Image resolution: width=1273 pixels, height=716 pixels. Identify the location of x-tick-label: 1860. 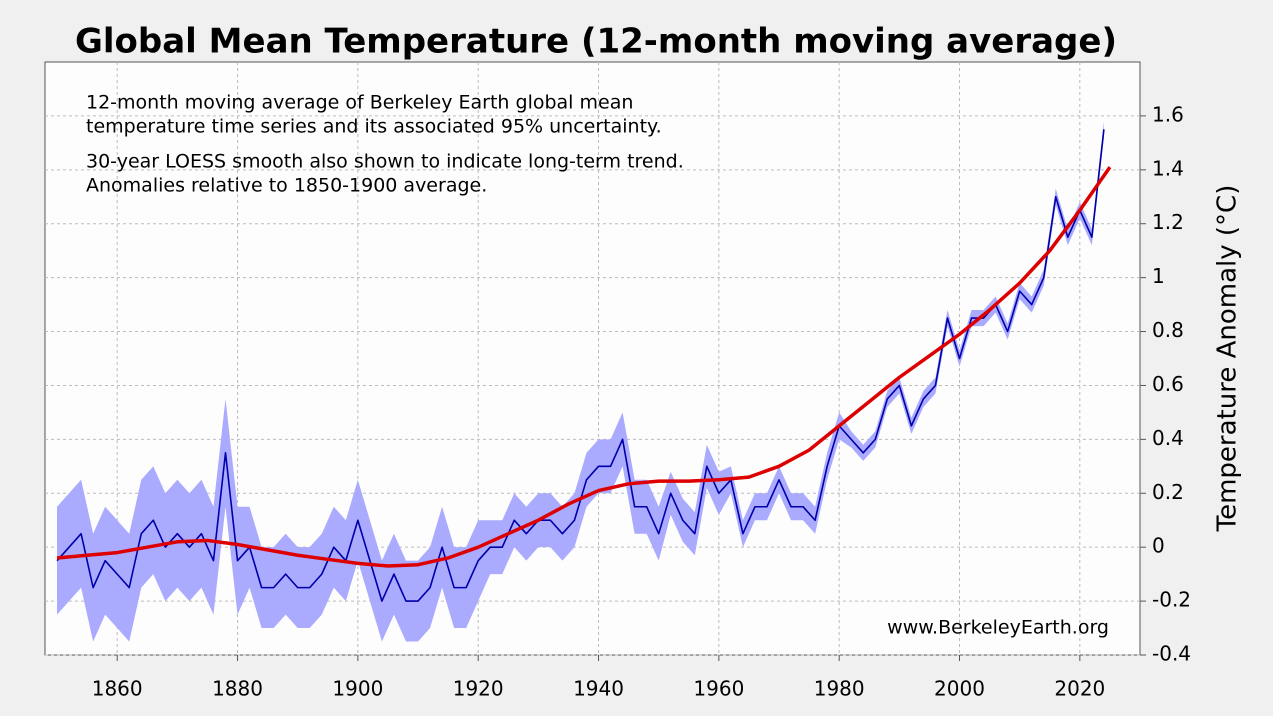
(117, 689).